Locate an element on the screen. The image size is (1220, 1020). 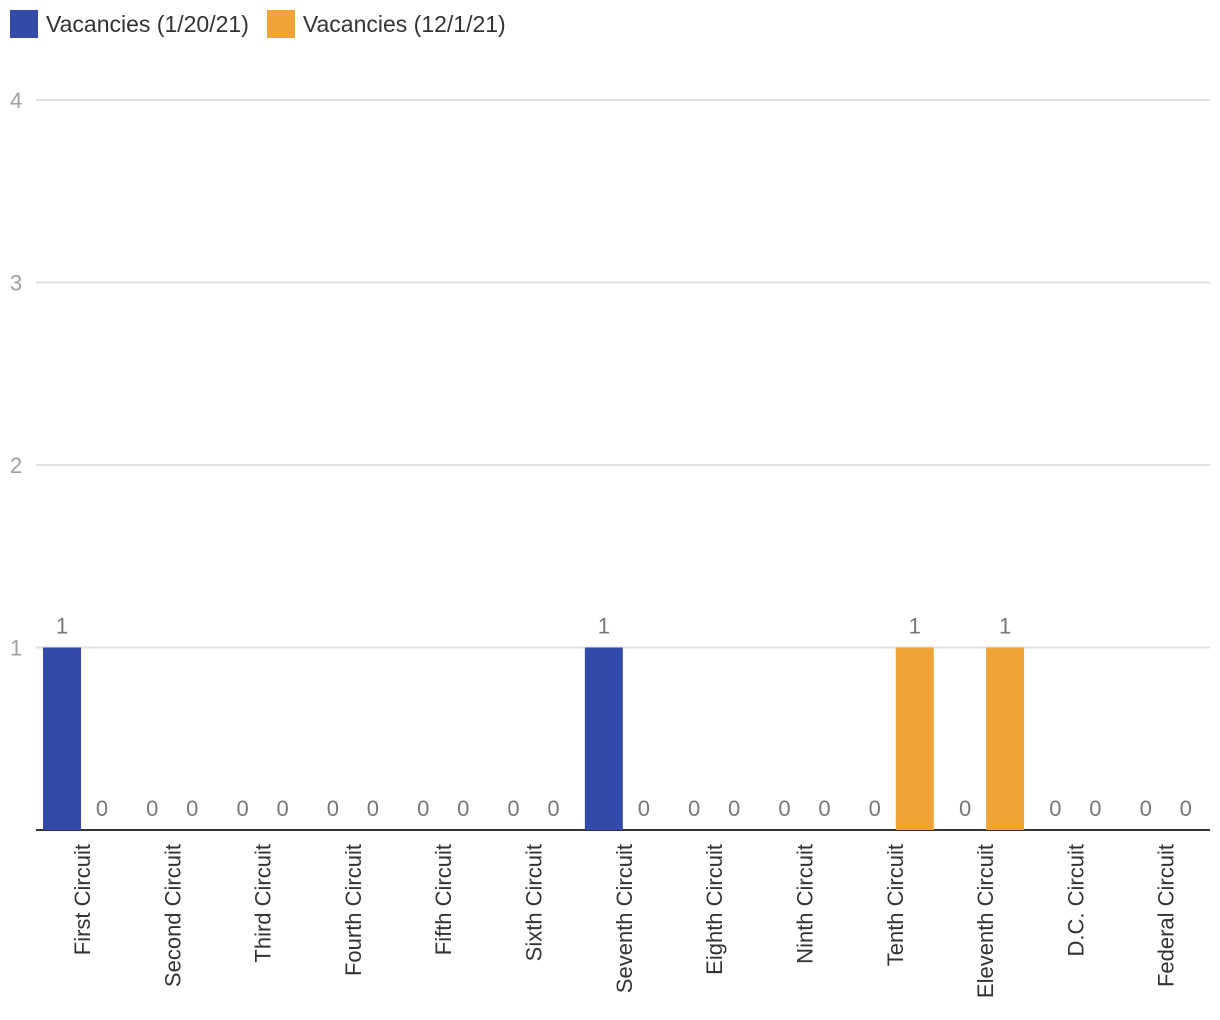
data-label-1-5: 0 is located at coordinates (513, 808).